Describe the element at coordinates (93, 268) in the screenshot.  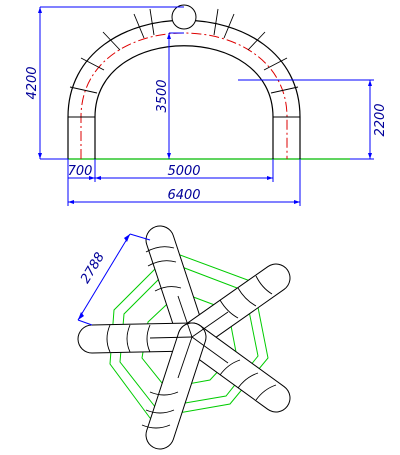
I see `dim-arm-length-label: 2788` at that location.